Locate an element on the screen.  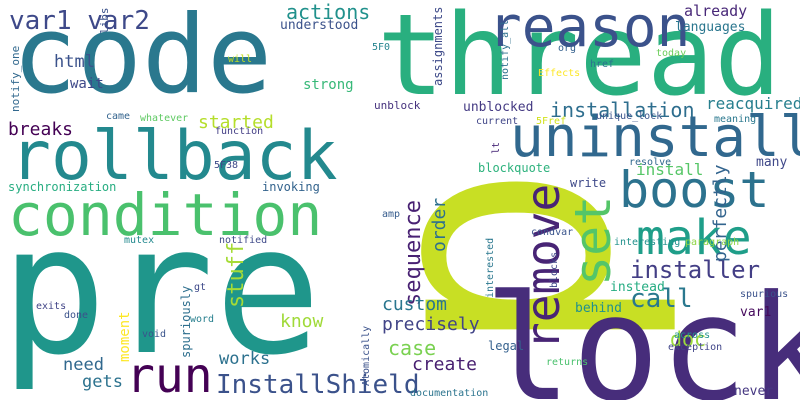
word-interesting: interesting is located at coordinates (647, 242).